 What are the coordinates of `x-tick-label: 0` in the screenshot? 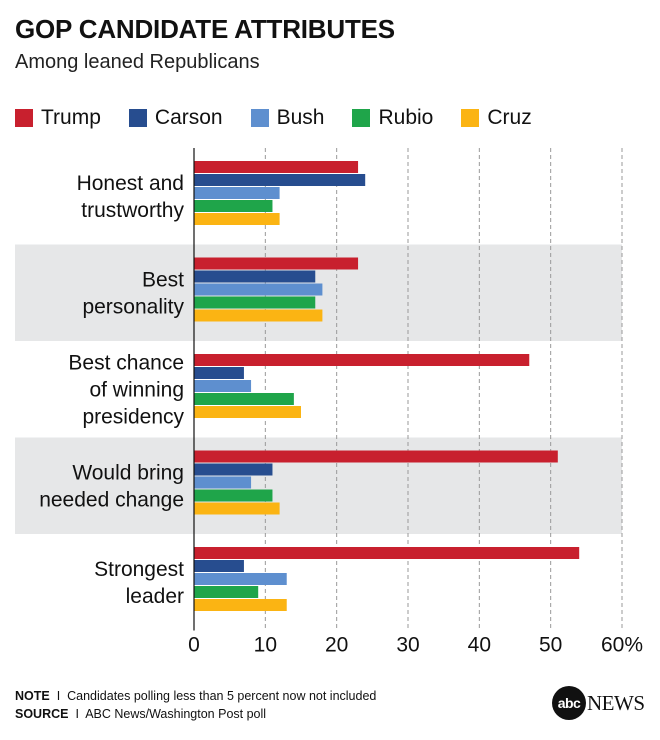 It's located at (194, 644).